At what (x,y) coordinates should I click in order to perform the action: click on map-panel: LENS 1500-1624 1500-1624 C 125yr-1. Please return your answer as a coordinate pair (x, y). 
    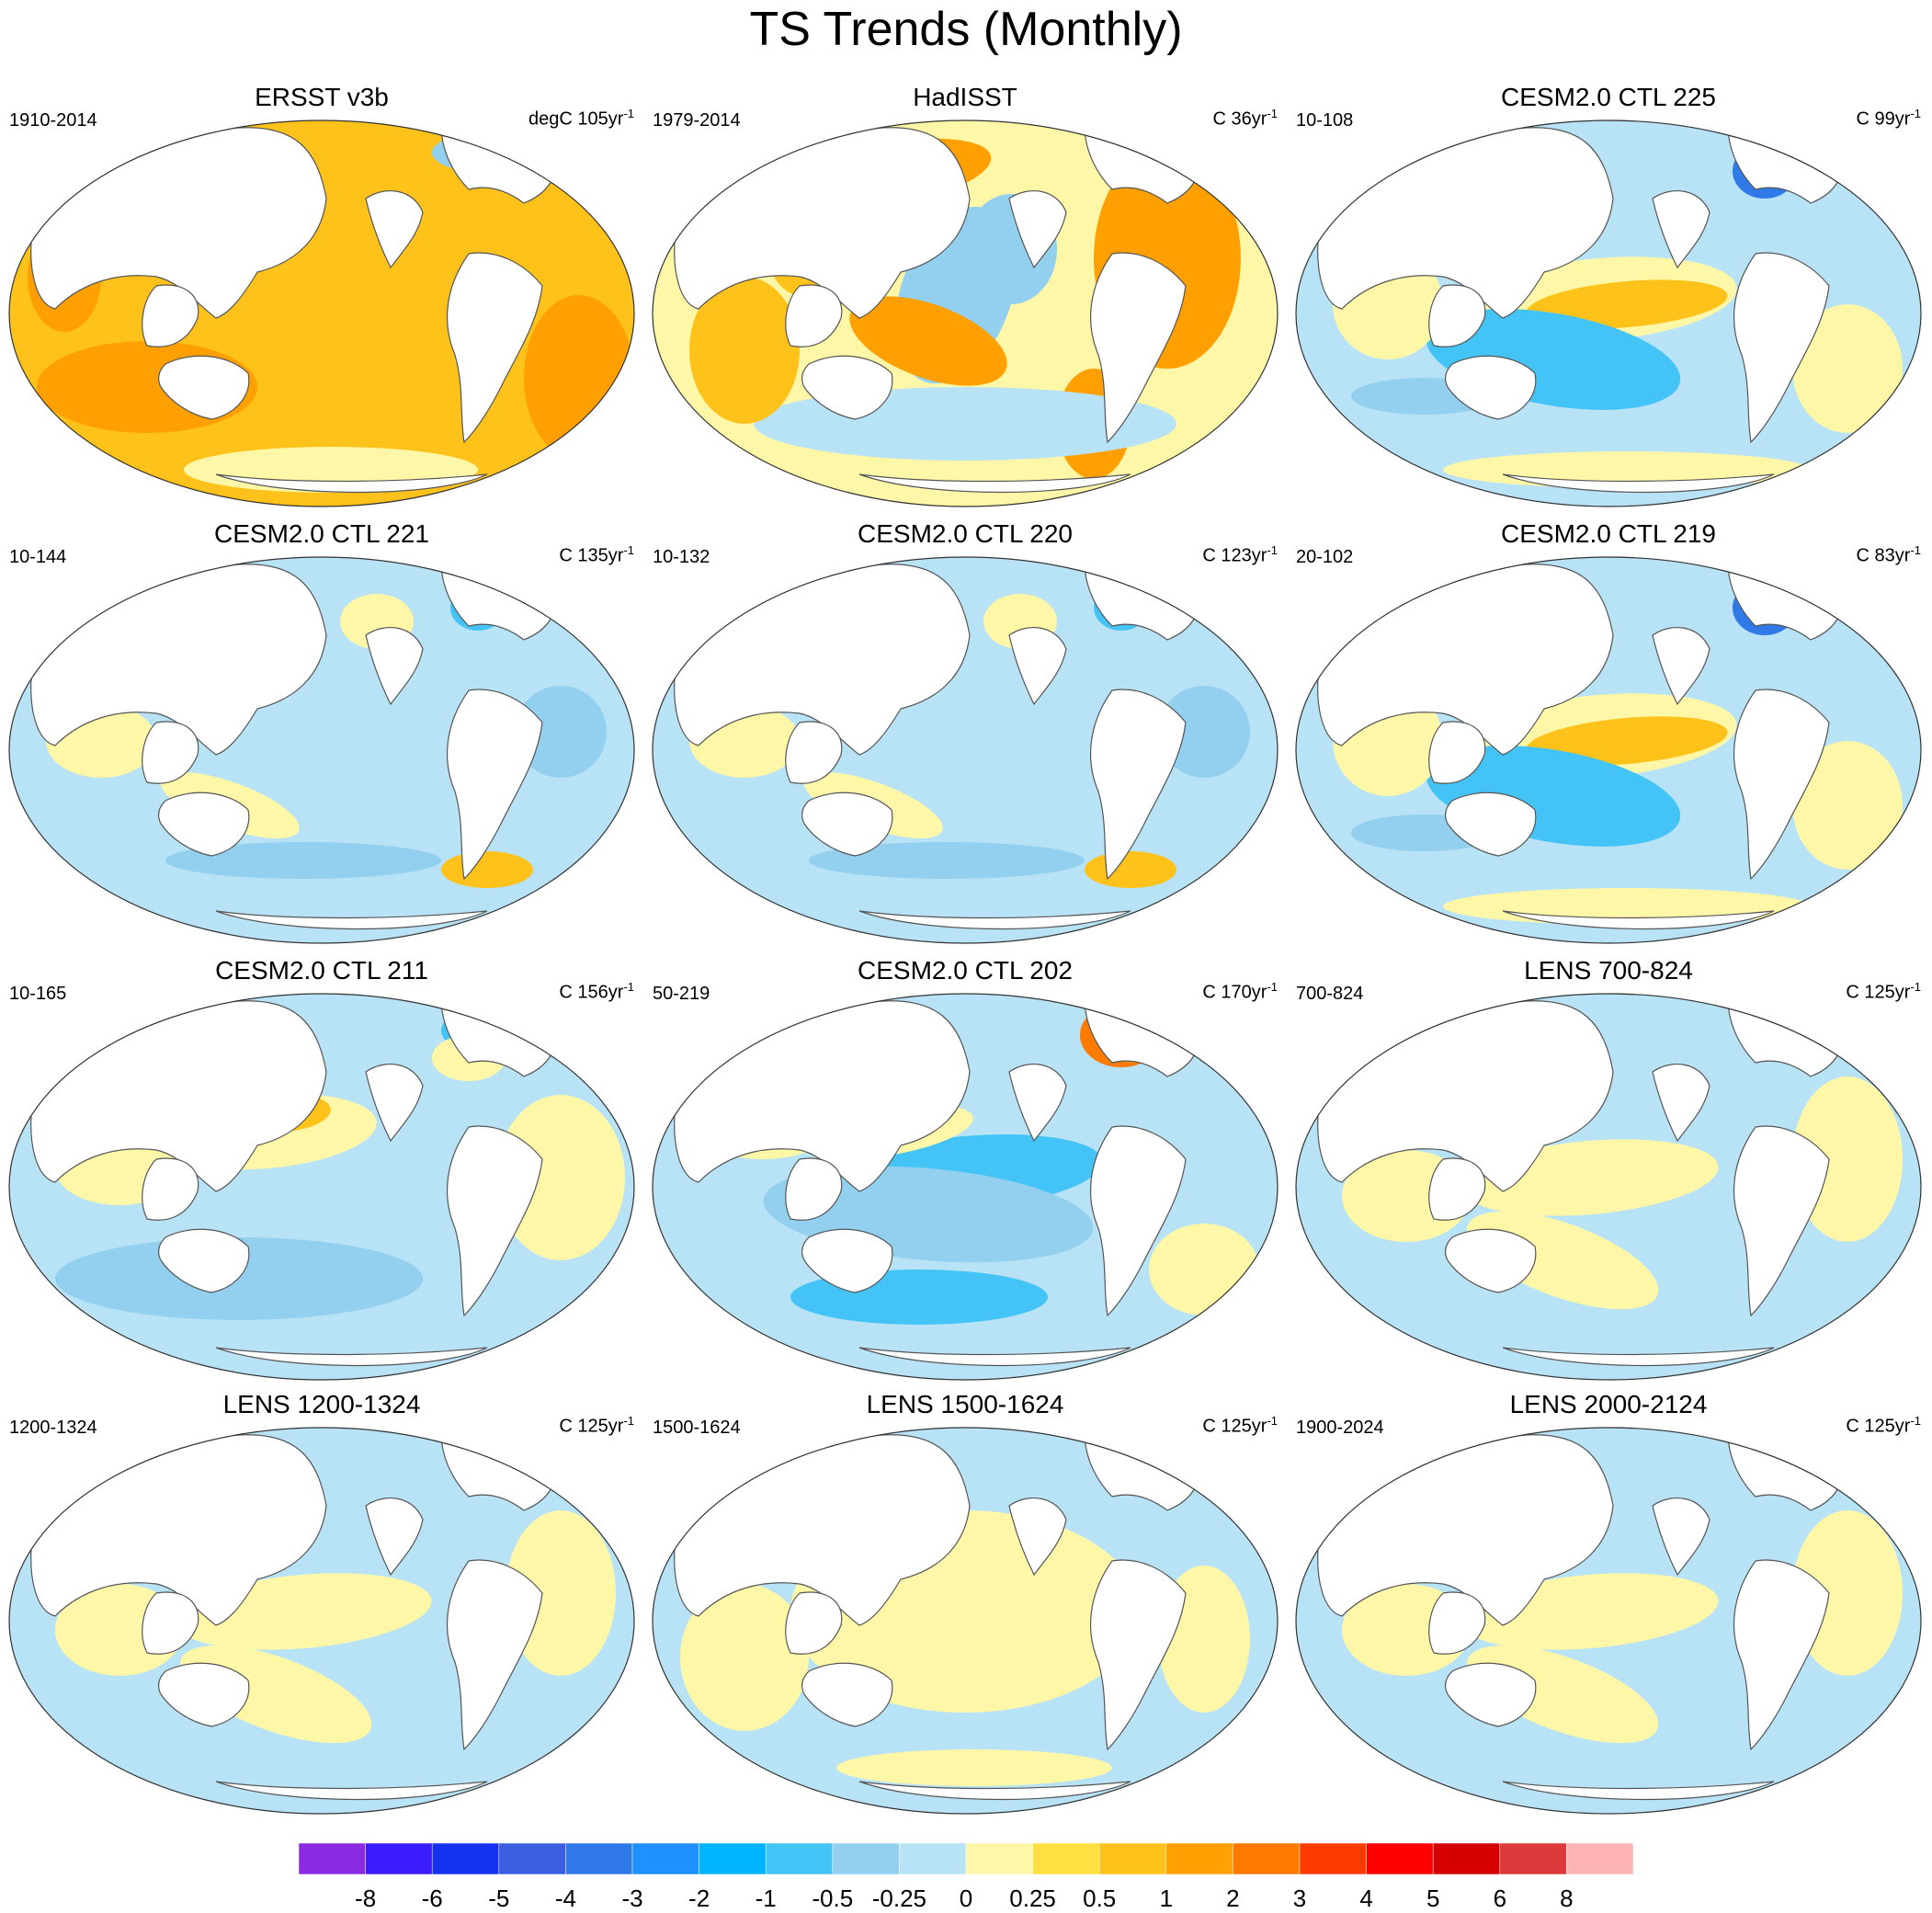
    Looking at the image, I should click on (965, 1606).